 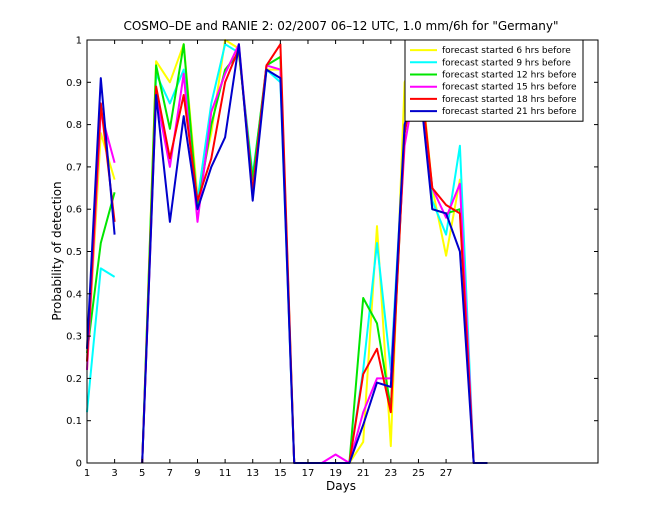 I want to click on legend-label: forecast started 6 hrs before, so click(x=506, y=51).